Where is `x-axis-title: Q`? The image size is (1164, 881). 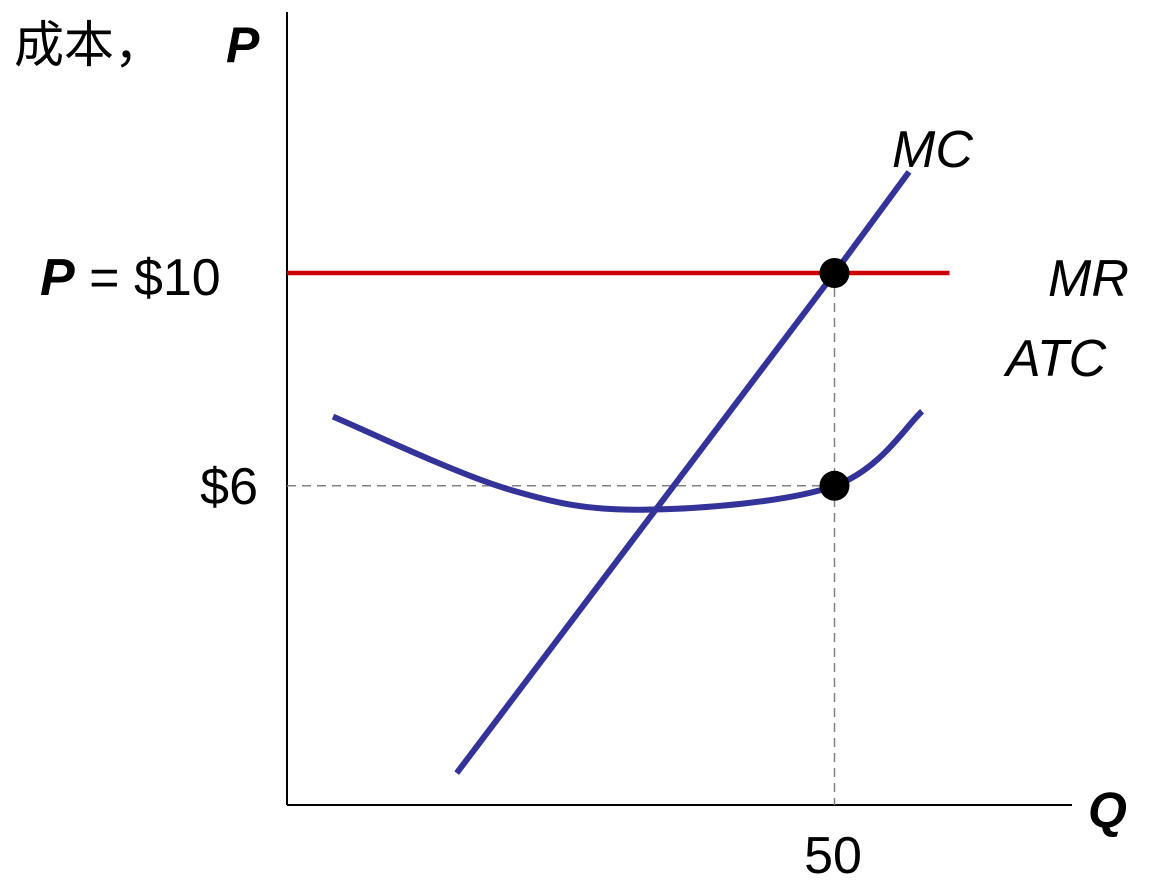 x-axis-title: Q is located at coordinates (1107, 810).